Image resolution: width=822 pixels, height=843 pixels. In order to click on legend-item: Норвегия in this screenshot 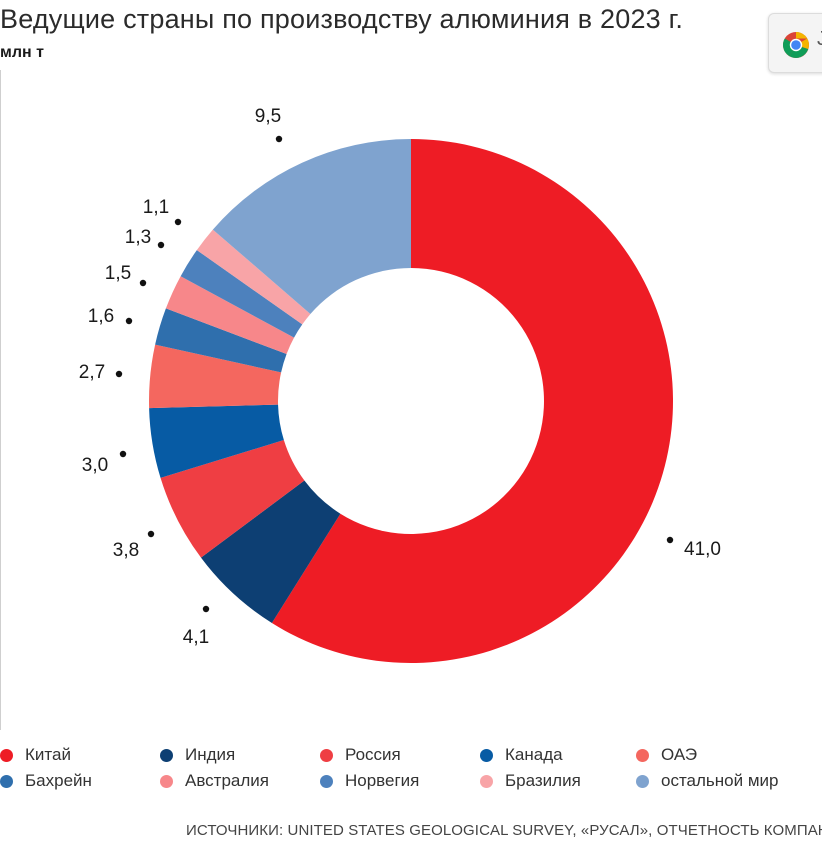, I will do `click(369, 781)`.